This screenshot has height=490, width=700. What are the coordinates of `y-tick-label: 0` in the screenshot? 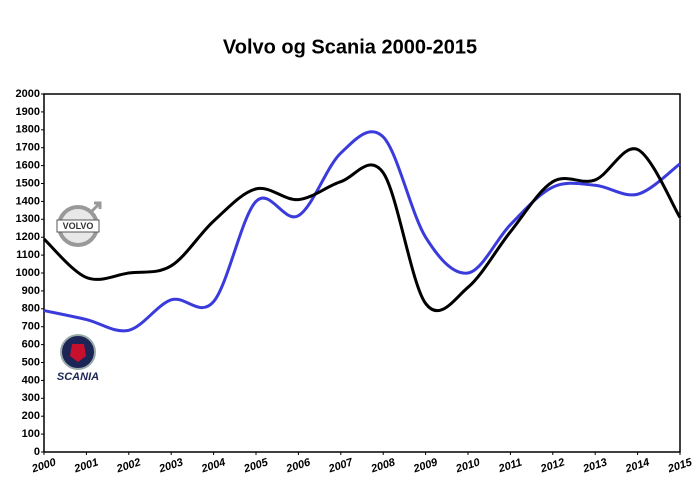 It's located at (37, 452).